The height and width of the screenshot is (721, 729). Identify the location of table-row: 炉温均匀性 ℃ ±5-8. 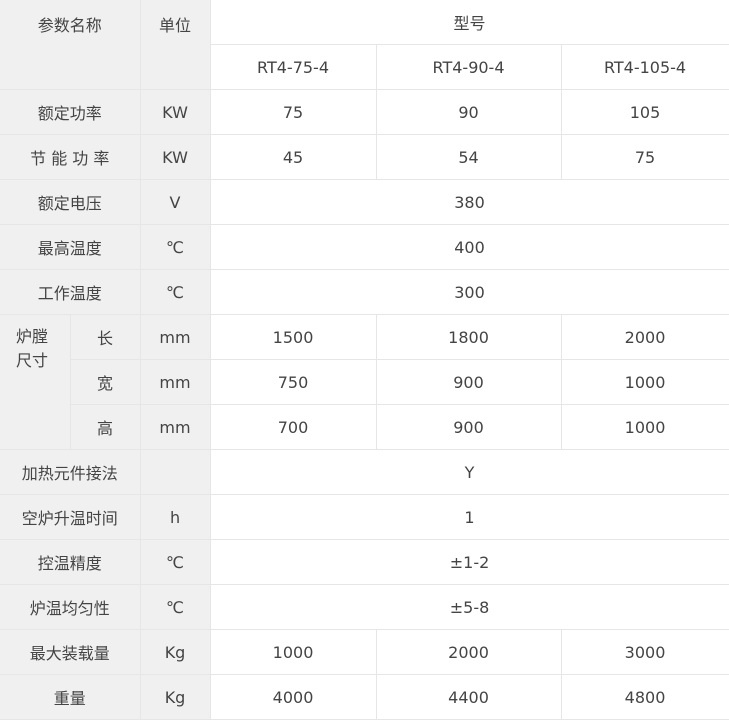
(364, 607).